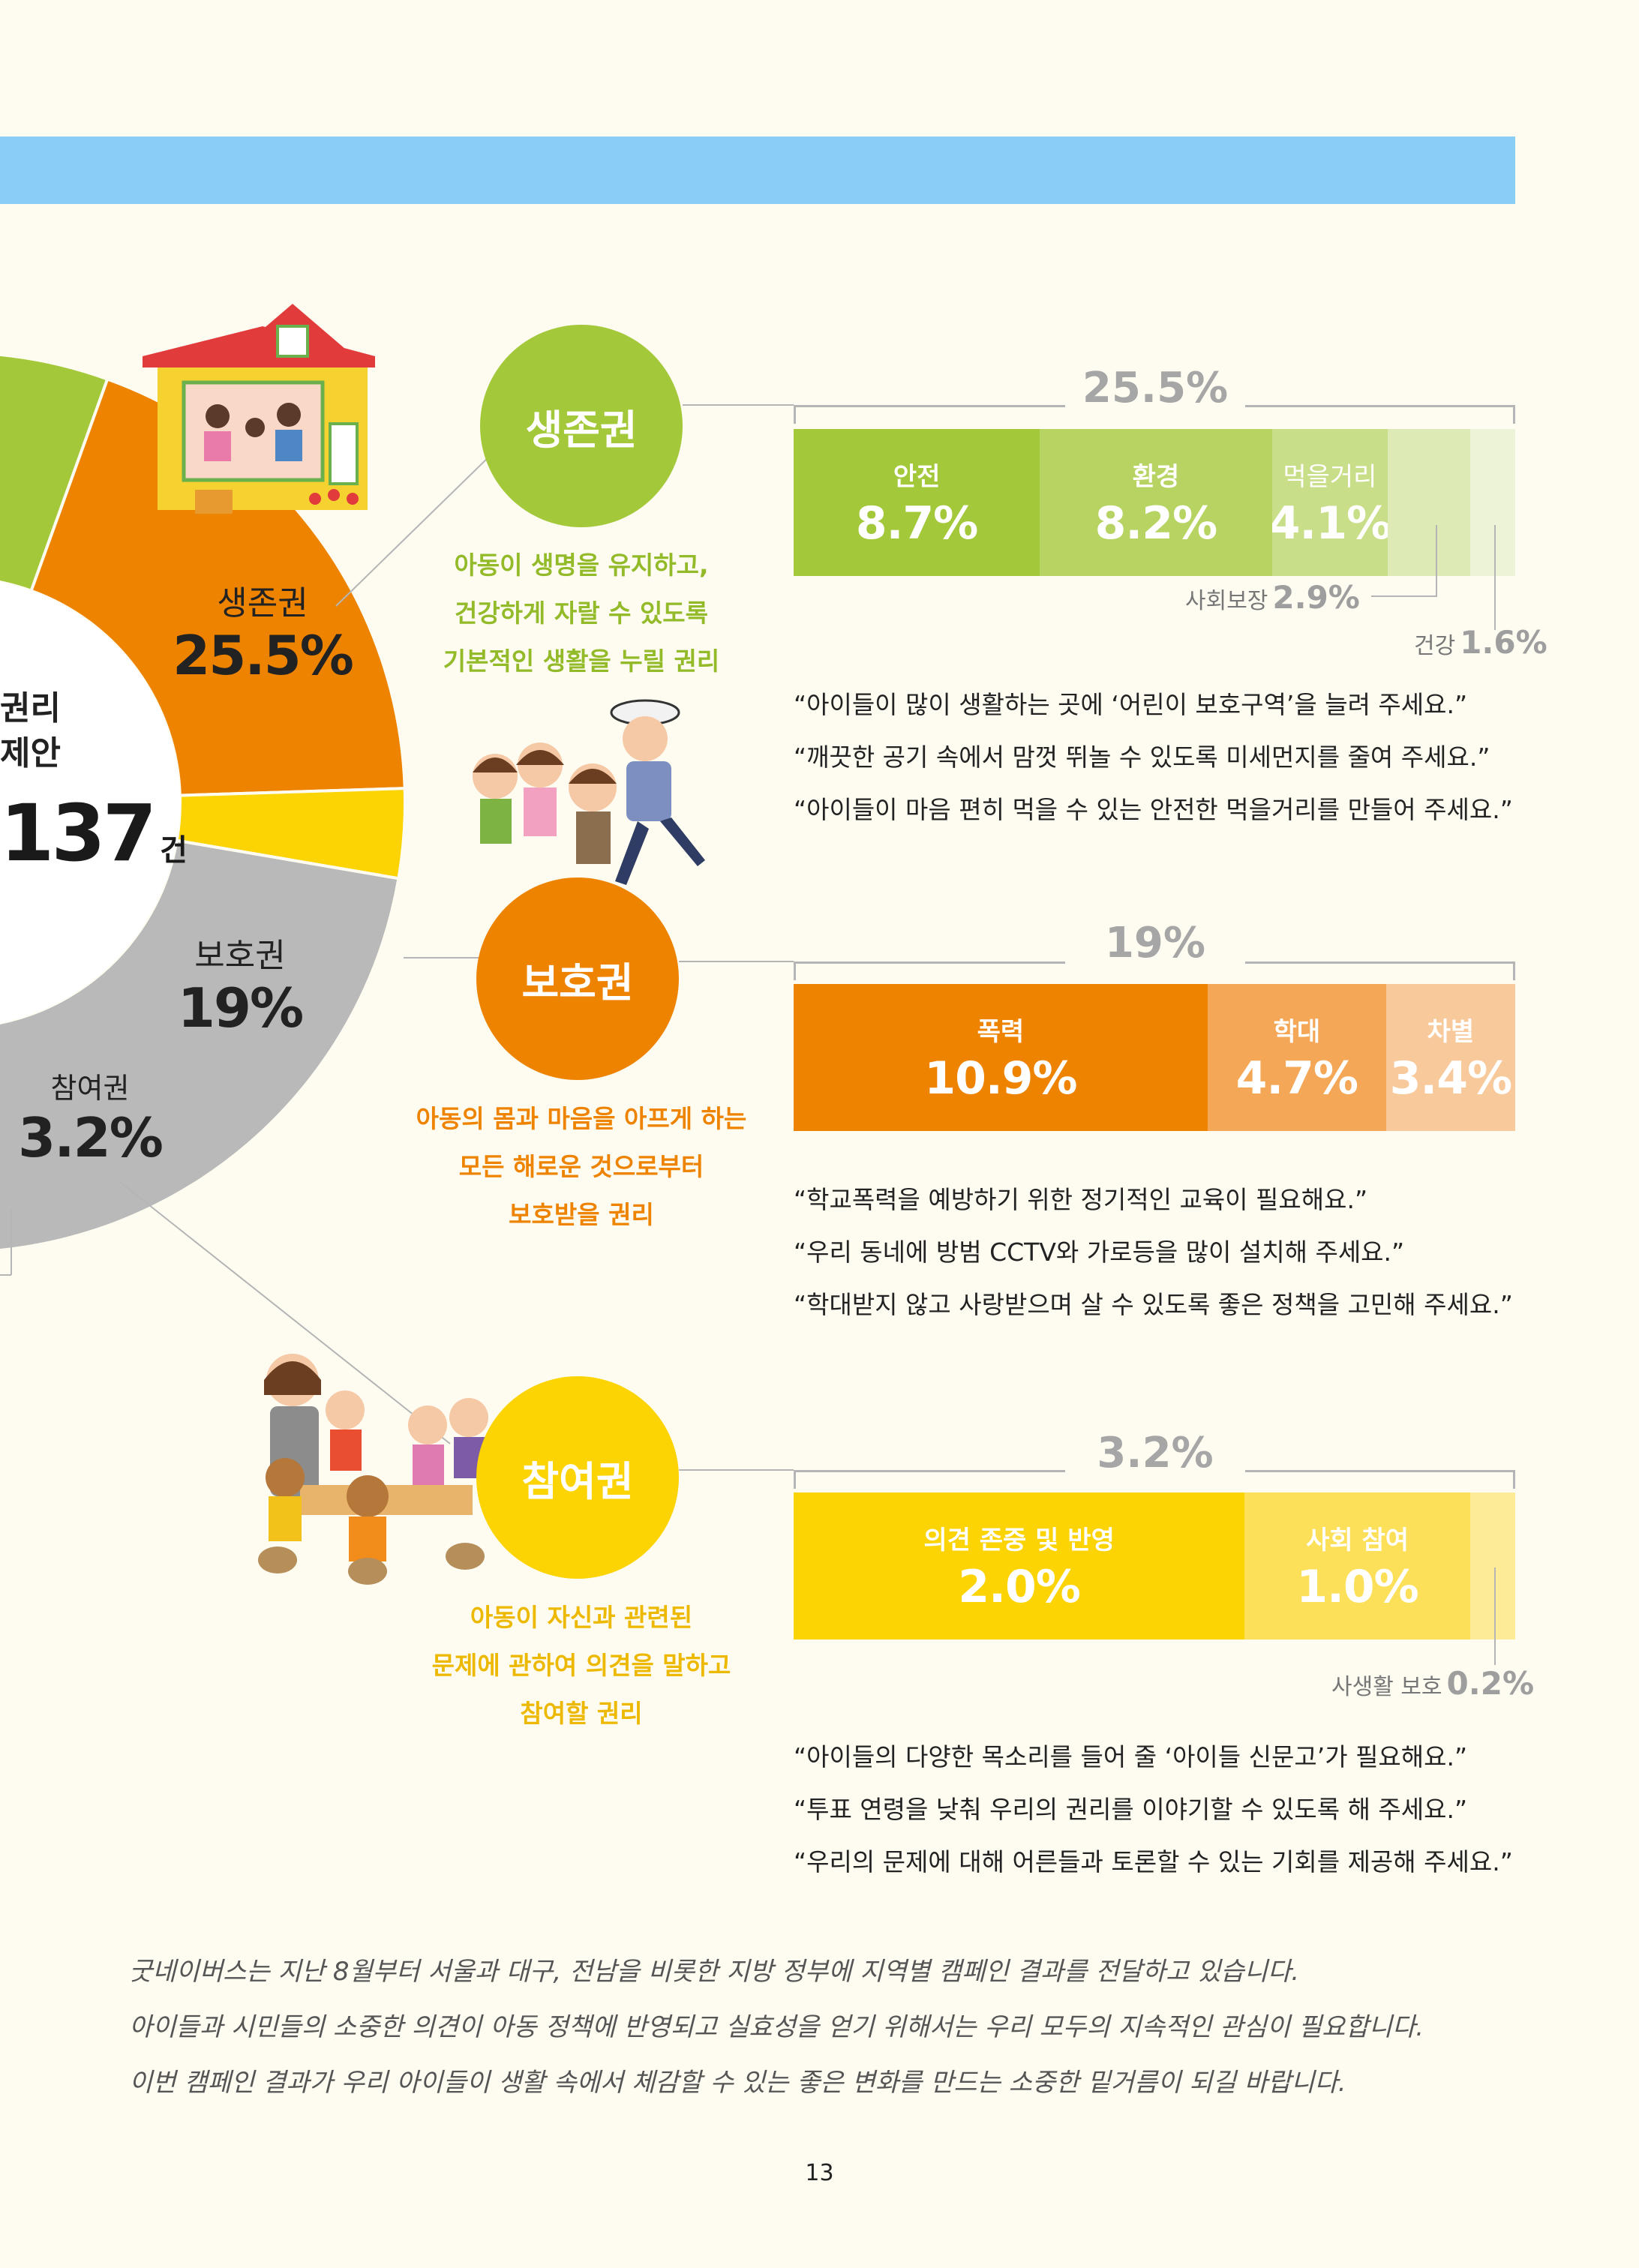 This screenshot has height=2268, width=1639. What do you see at coordinates (916, 523) in the screenshot?
I see `segment-value: 8.7%` at bounding box center [916, 523].